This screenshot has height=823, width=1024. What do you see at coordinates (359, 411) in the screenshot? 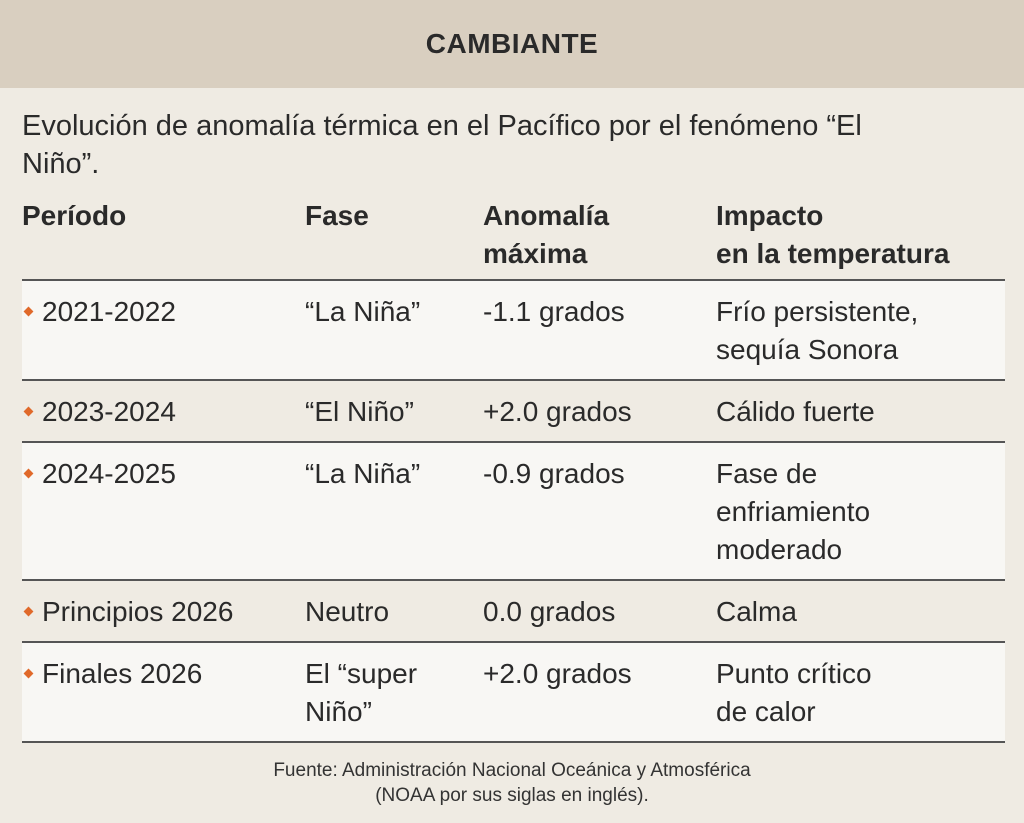
I see `cell-text: “El Niño”` at bounding box center [359, 411].